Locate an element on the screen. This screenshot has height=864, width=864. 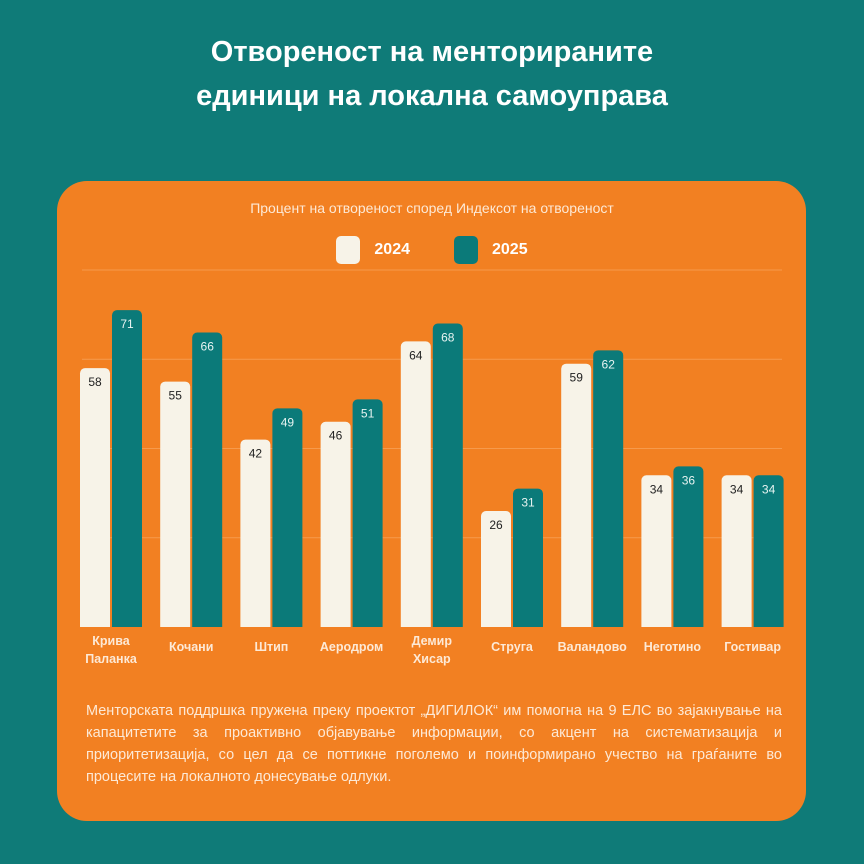
baseline-mask is located at coordinates (431, 631).